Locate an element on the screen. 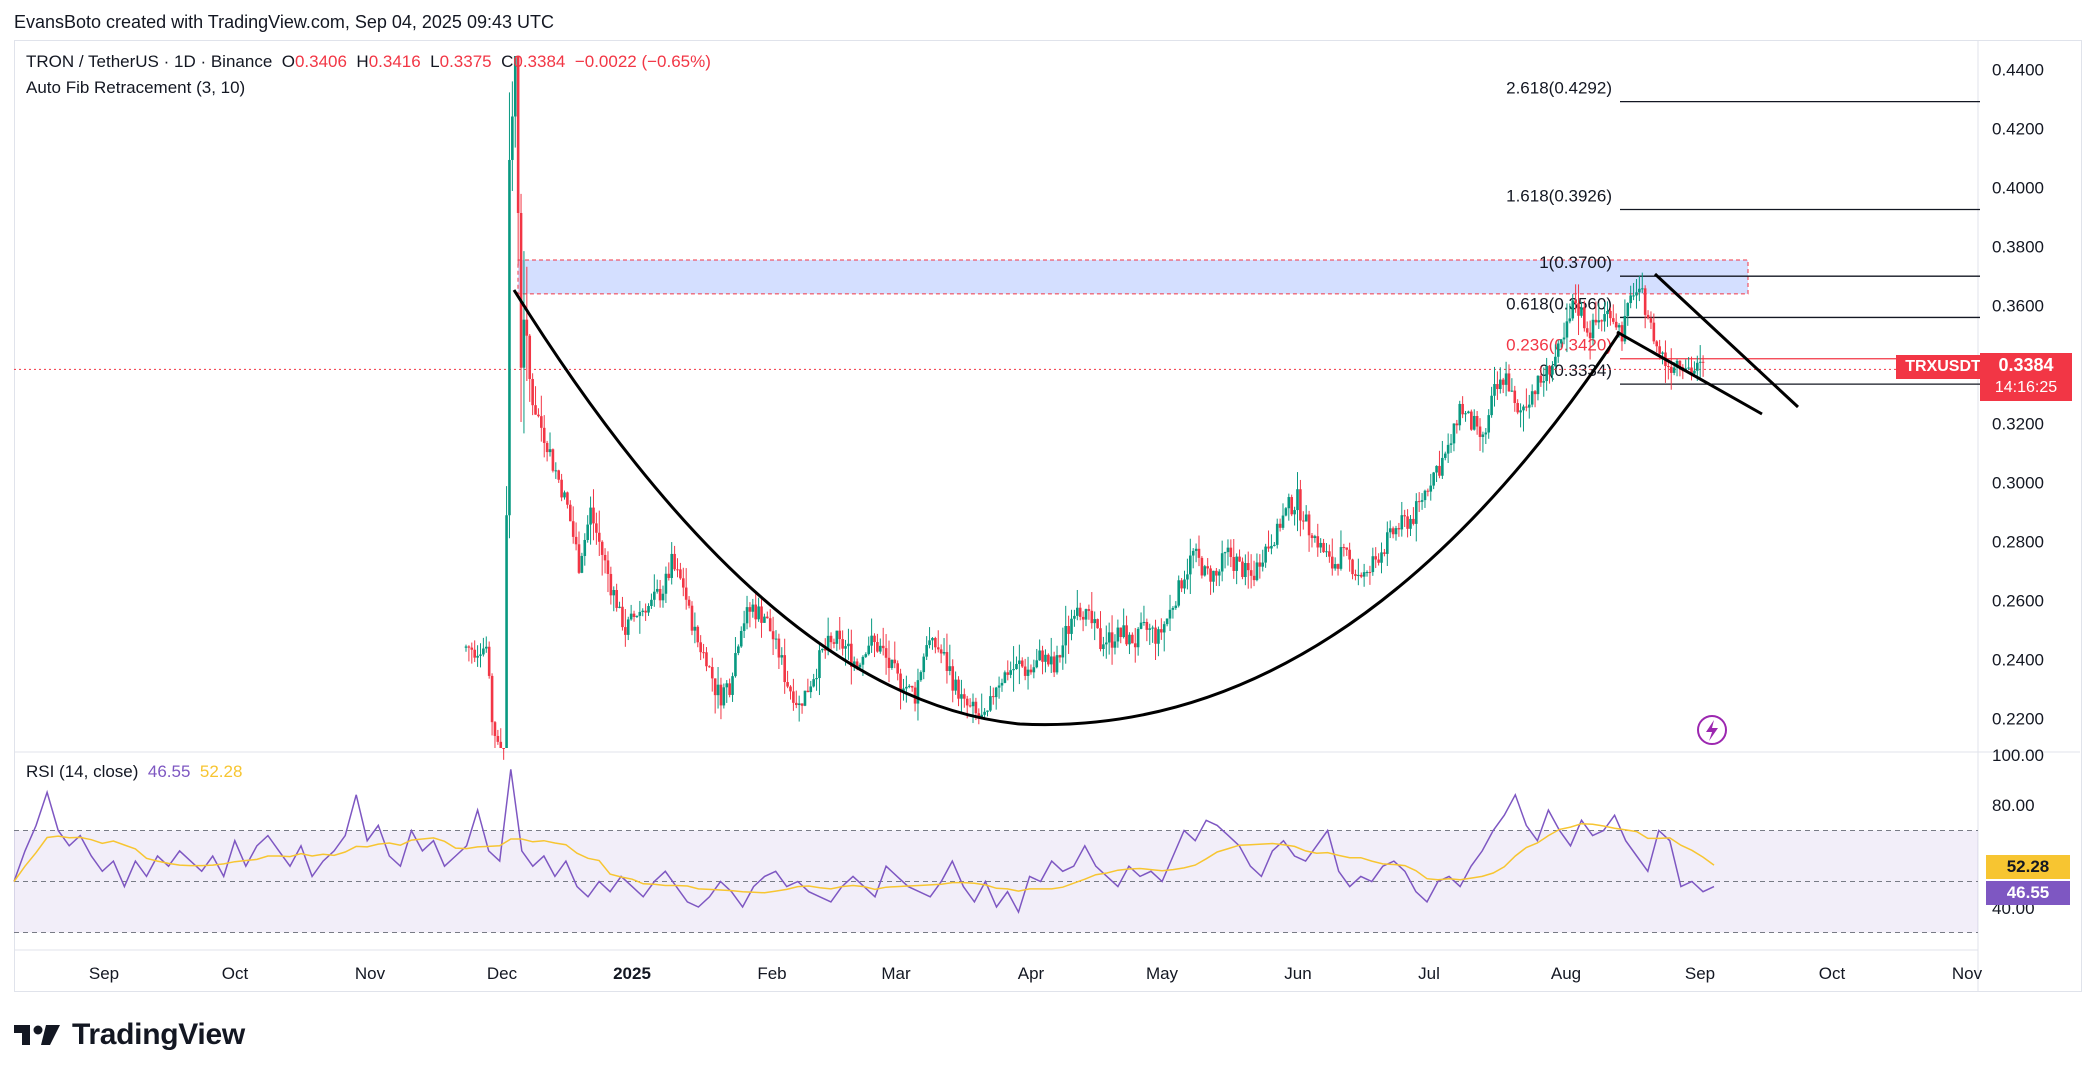  rsi-ma-axis-tag: 52.28 is located at coordinates (2028, 867).